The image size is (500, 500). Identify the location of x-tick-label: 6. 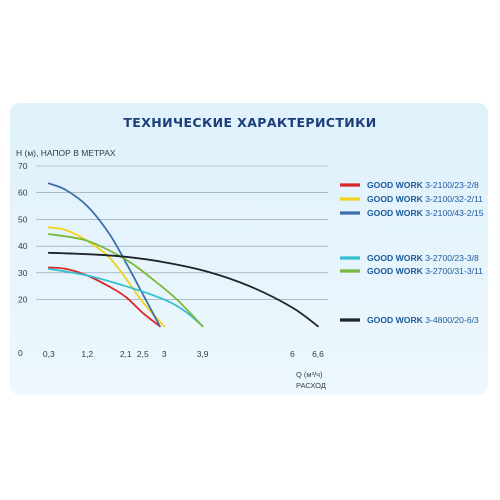
(292, 354).